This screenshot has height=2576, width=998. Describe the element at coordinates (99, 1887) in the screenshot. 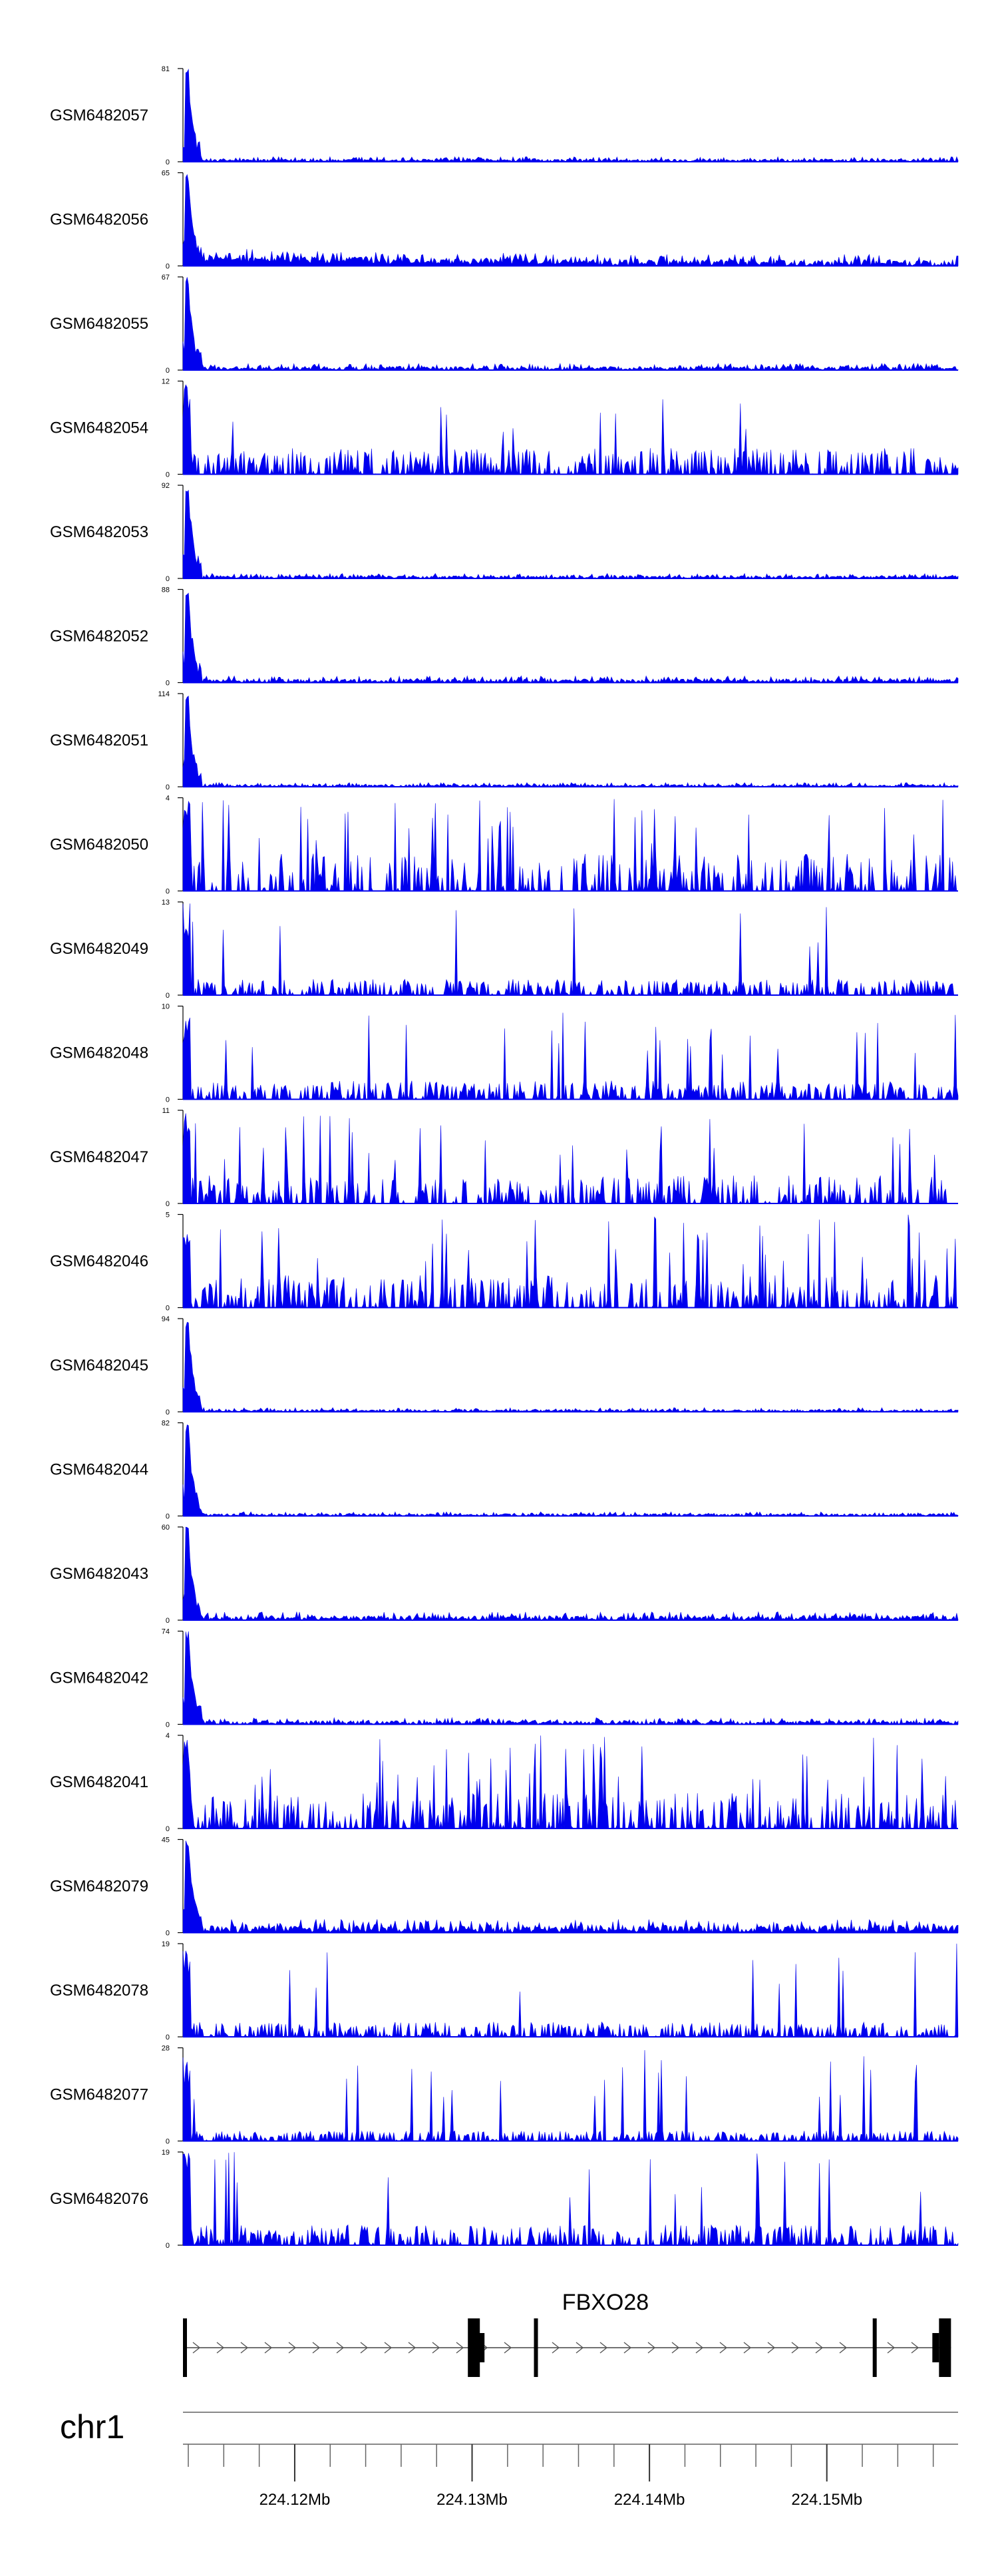

I see `track-label: GSM6482079` at that location.